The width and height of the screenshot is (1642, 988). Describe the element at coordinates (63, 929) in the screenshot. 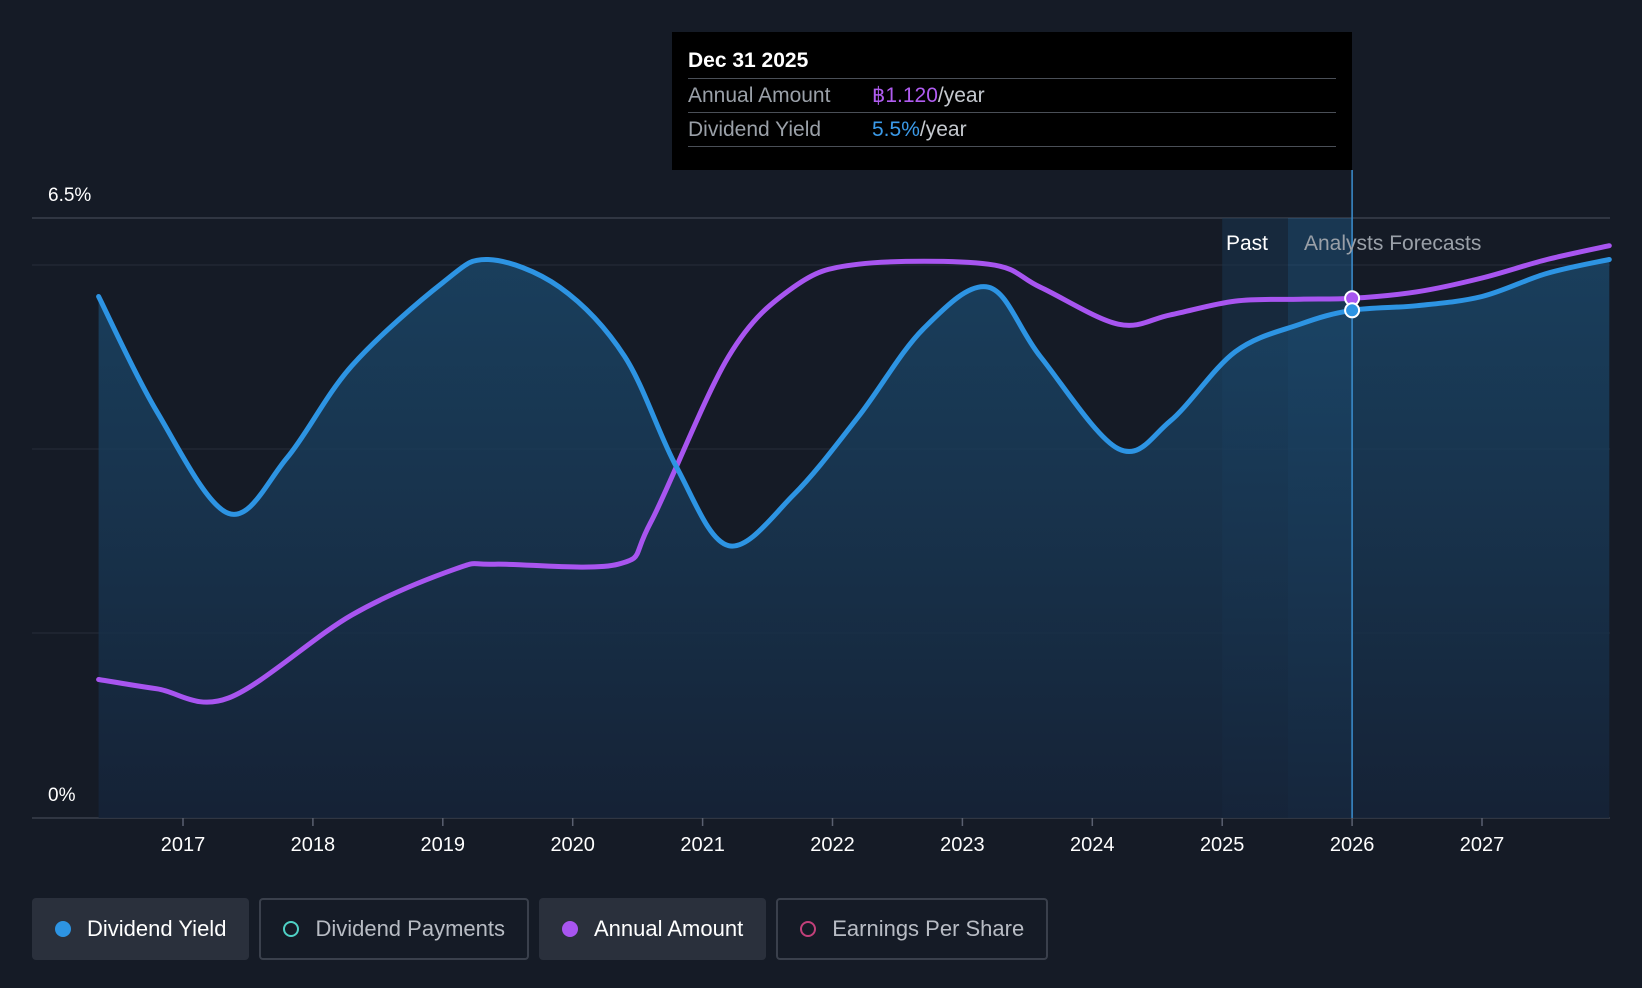

I see `legend-dividend-yield-dot` at that location.